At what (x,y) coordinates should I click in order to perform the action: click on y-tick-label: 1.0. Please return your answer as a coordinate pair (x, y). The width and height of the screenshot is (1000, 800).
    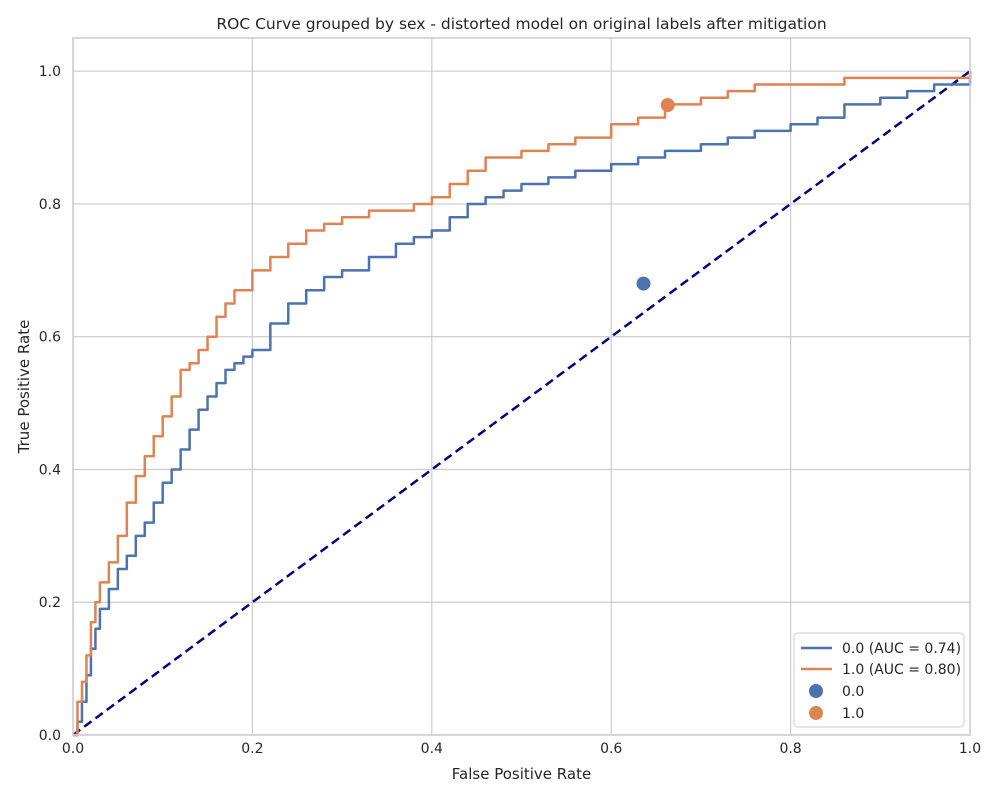
    Looking at the image, I should click on (50, 72).